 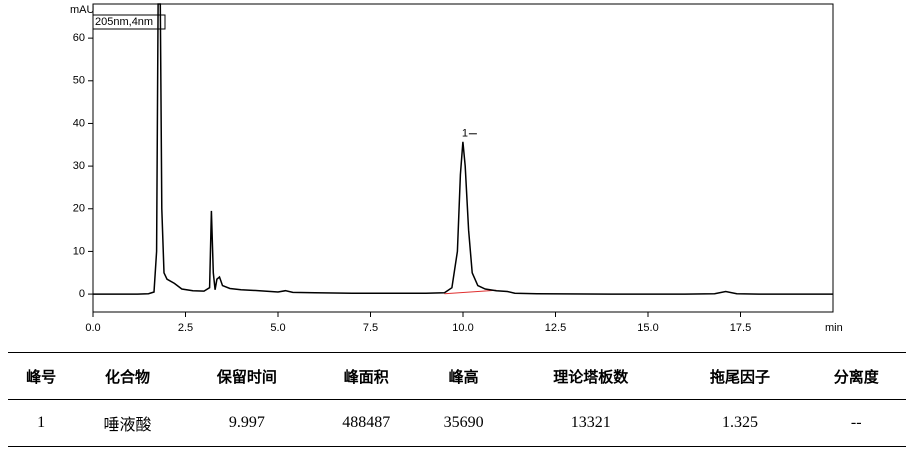 I want to click on peak-label: 1, so click(x=465, y=134).